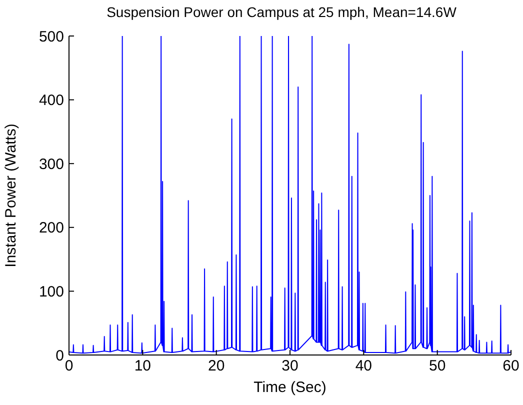 Image resolution: width=523 pixels, height=405 pixels. What do you see at coordinates (143, 366) in the screenshot?
I see `x-tick-label: 10` at bounding box center [143, 366].